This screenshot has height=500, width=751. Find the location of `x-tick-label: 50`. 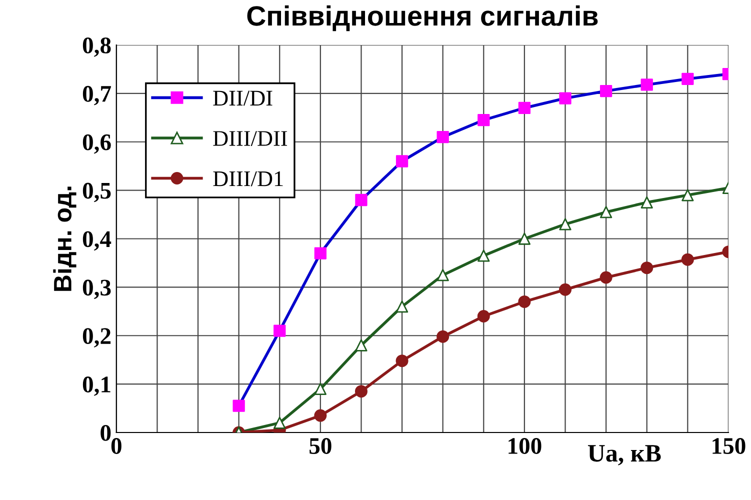

x-tick-label: 50 is located at coordinates (321, 446).